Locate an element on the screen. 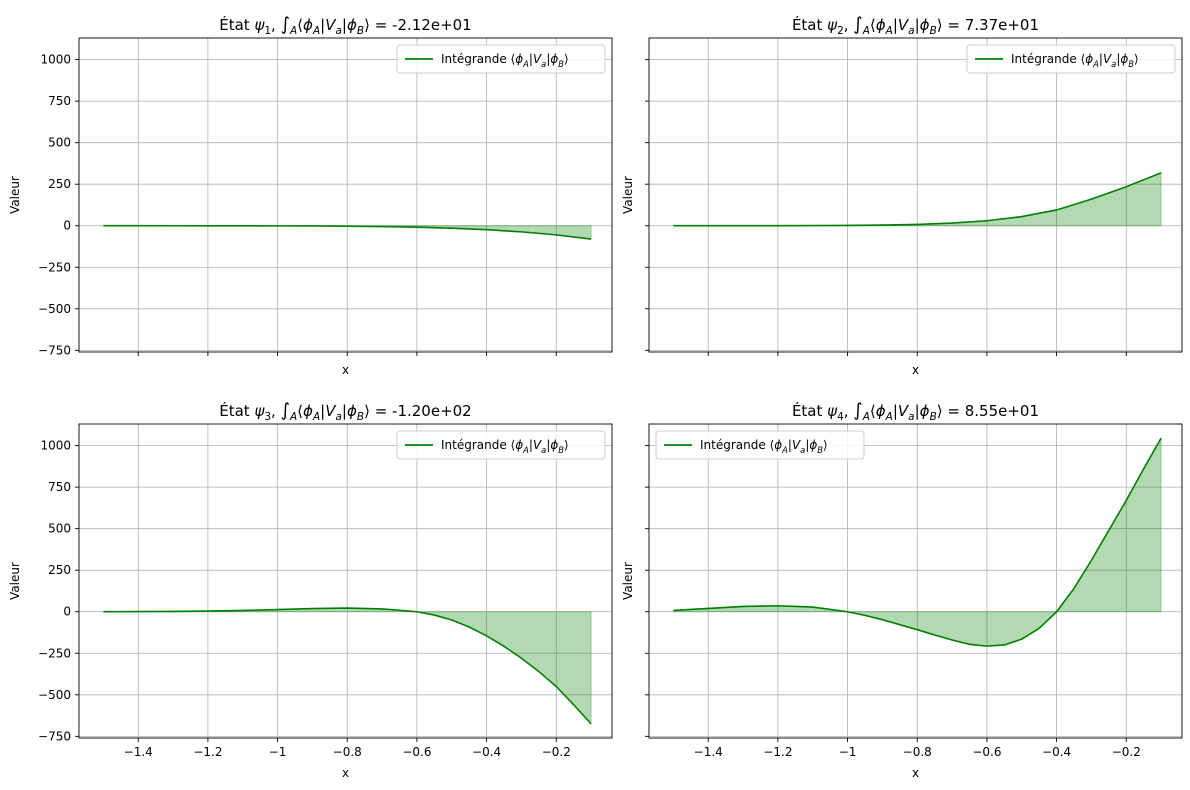 This screenshot has width=1190, height=790. x-tick-label: −0.6 is located at coordinates (416, 752).